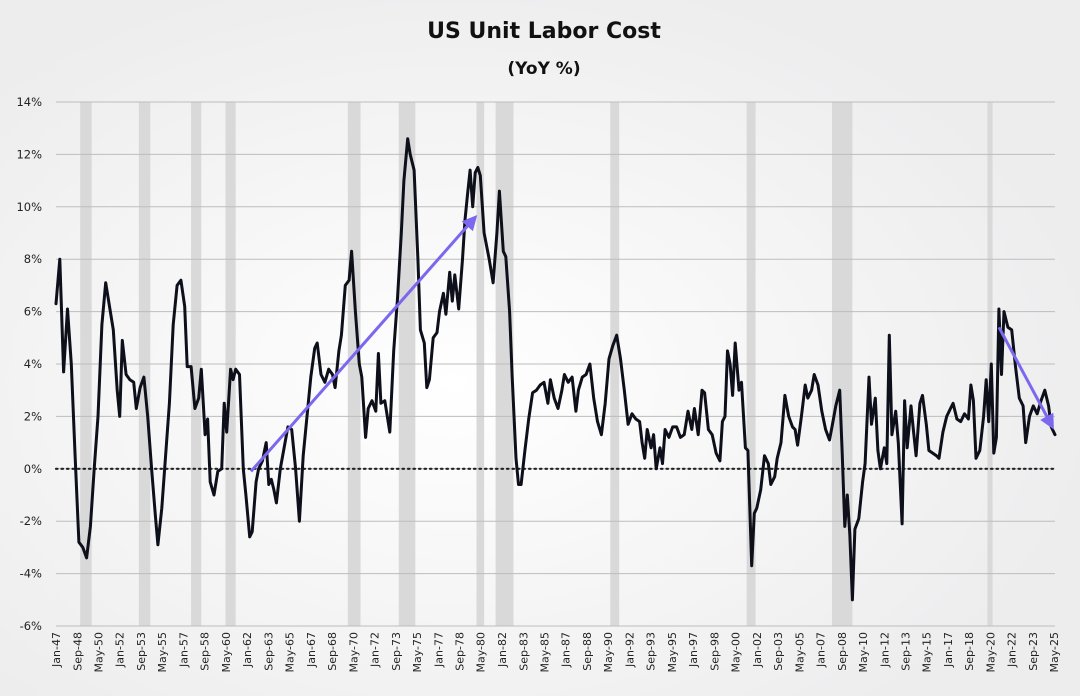  Describe the element at coordinates (799, 652) in the screenshot. I see `x-tick-label: May-05` at that location.